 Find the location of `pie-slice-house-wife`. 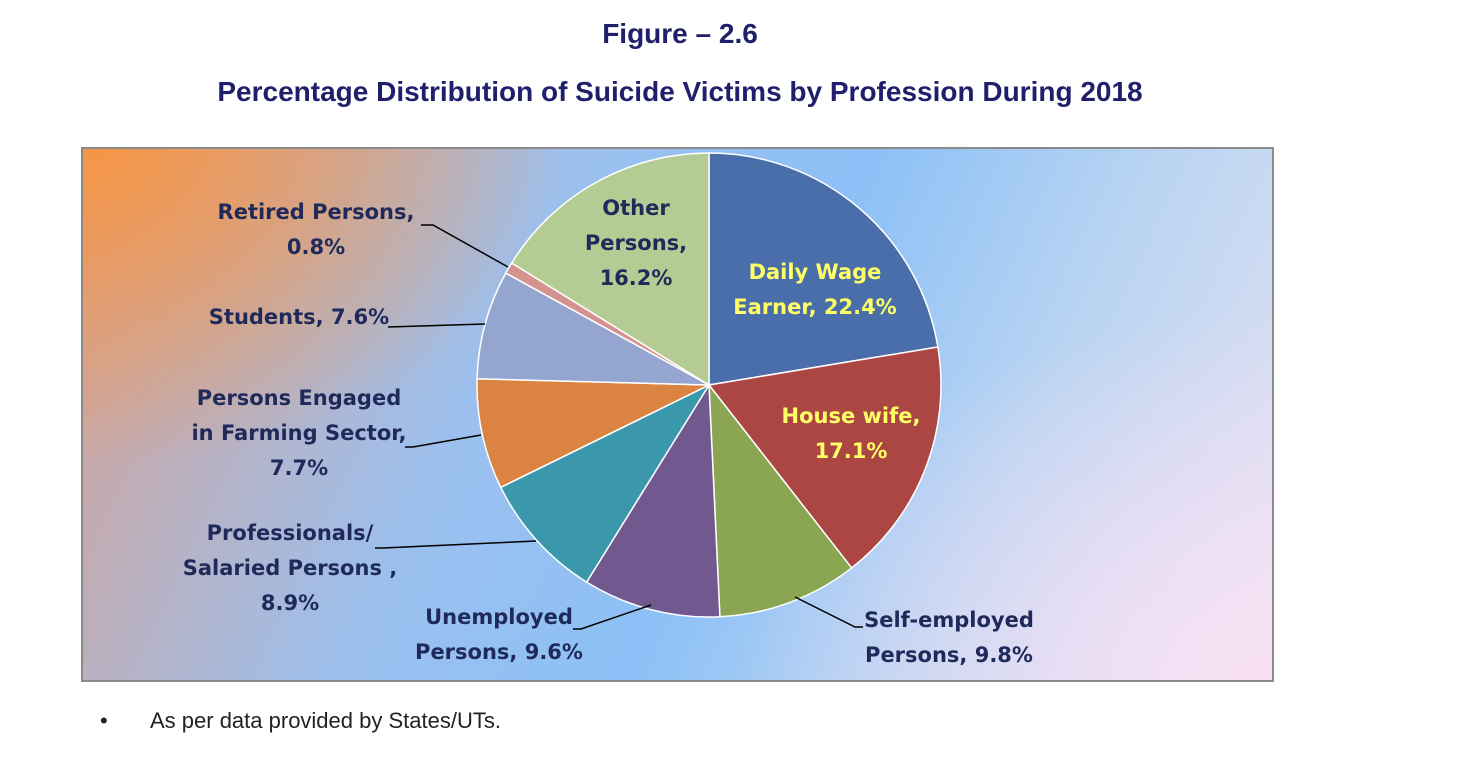

pie-slice-house-wife is located at coordinates (824, 458).